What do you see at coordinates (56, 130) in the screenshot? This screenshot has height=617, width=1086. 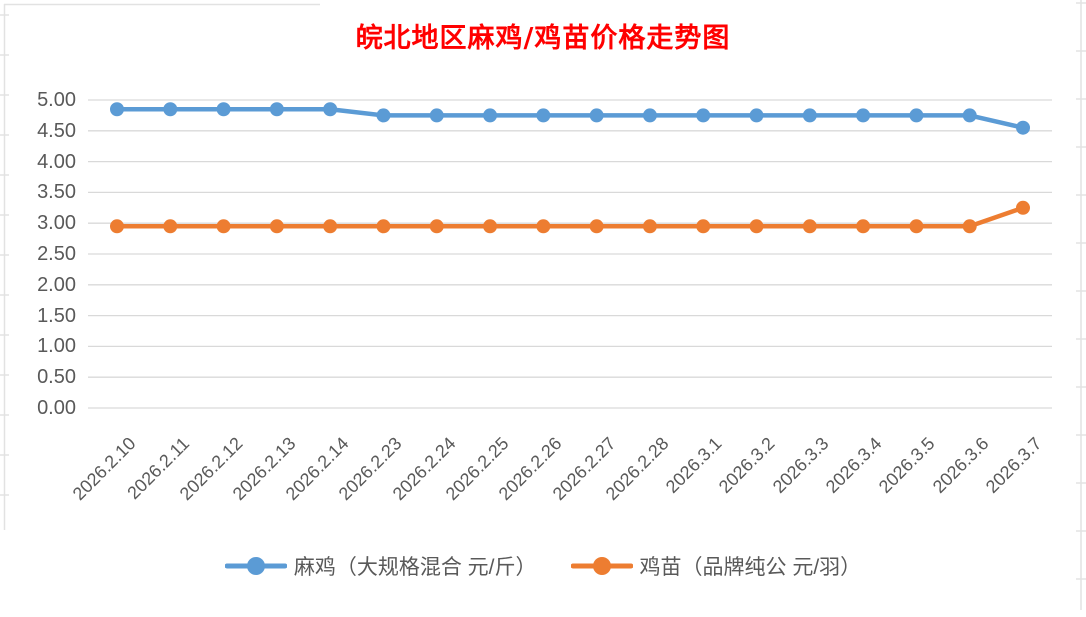 I see `y-axis-label: 4.50` at bounding box center [56, 130].